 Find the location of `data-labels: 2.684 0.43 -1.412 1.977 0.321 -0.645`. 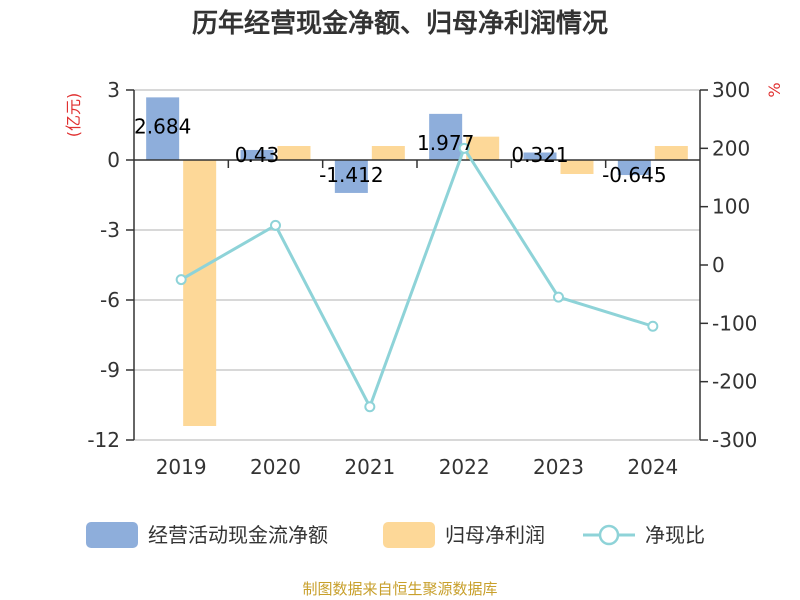

data-labels: 2.684 0.43 -1.412 1.977 0.321 -0.645 is located at coordinates (400, 150).